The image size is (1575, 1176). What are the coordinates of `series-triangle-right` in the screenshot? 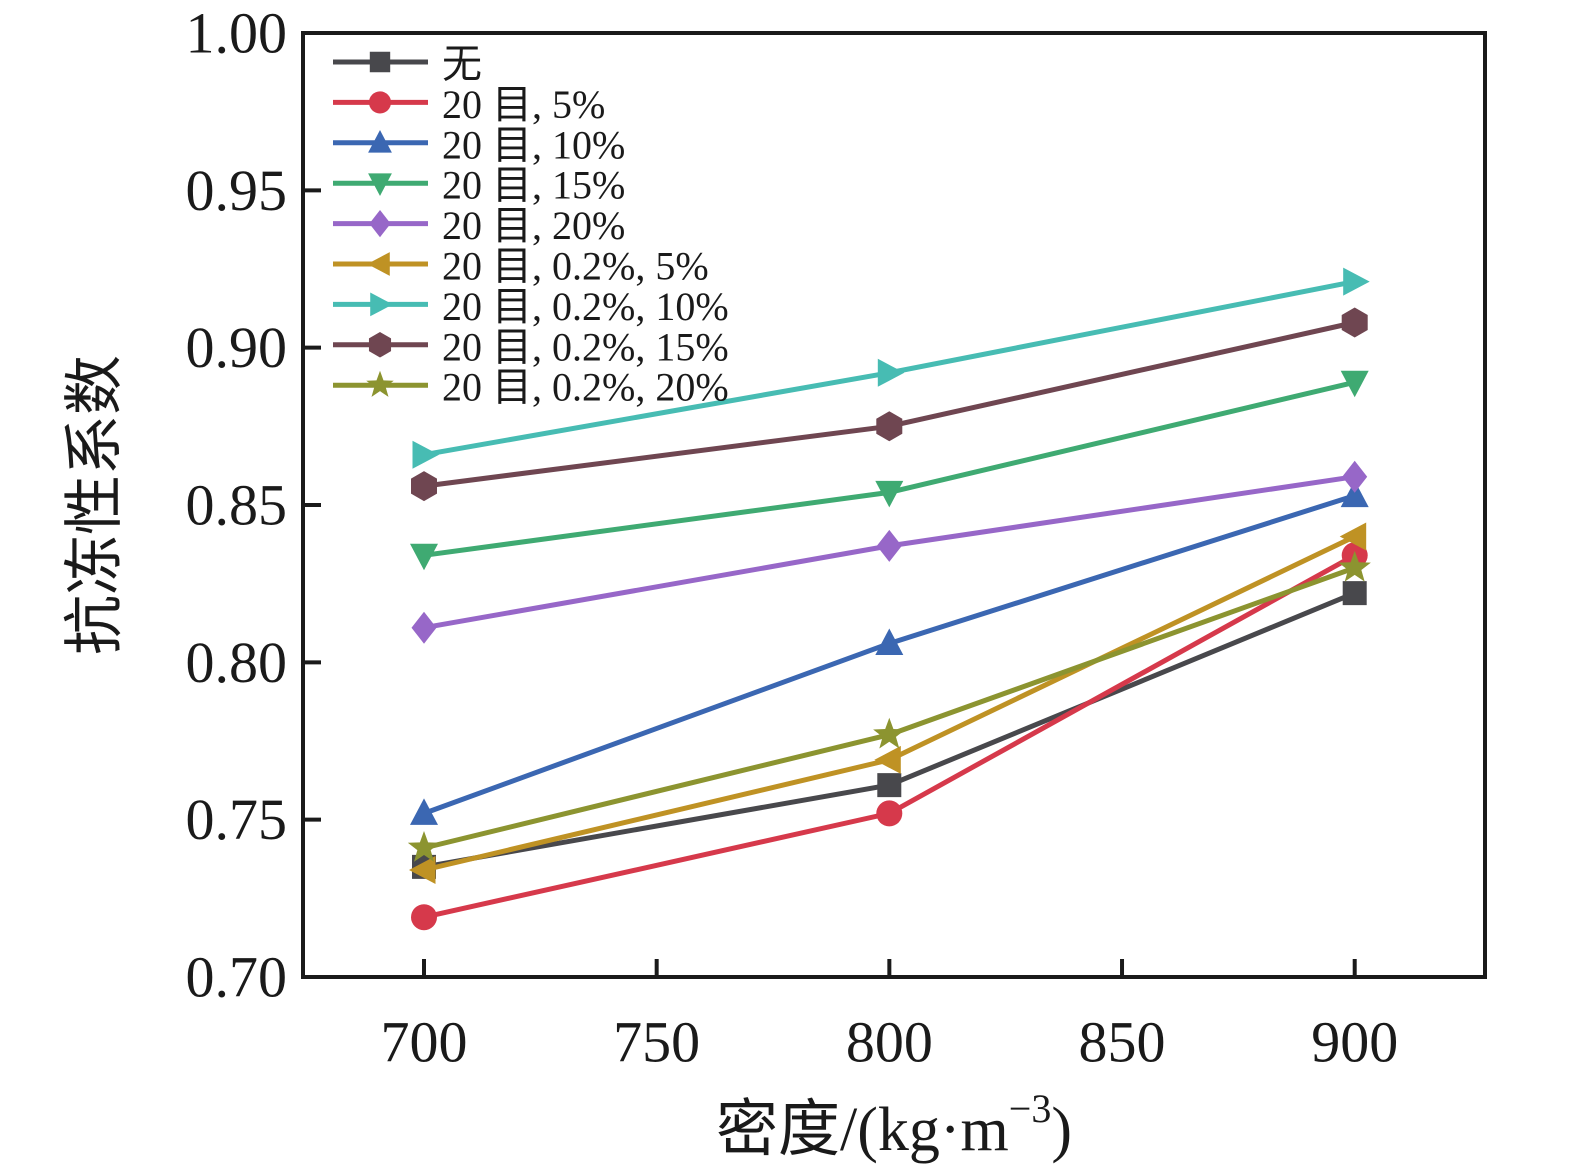 It's located at (891, 368).